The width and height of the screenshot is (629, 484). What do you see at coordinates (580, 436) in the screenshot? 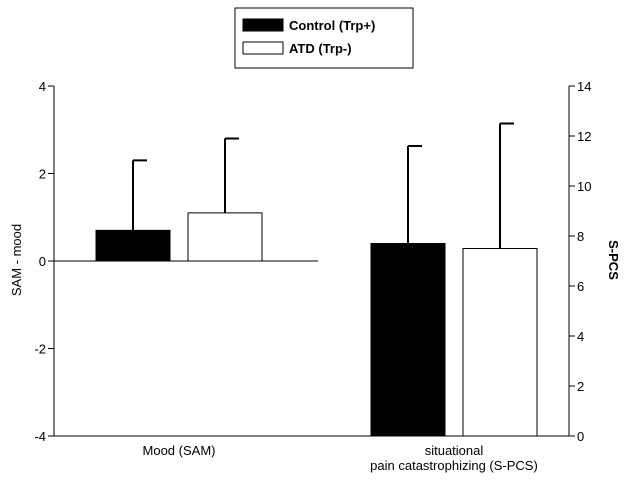
I see `right-axis-tick-label: 0` at bounding box center [580, 436].